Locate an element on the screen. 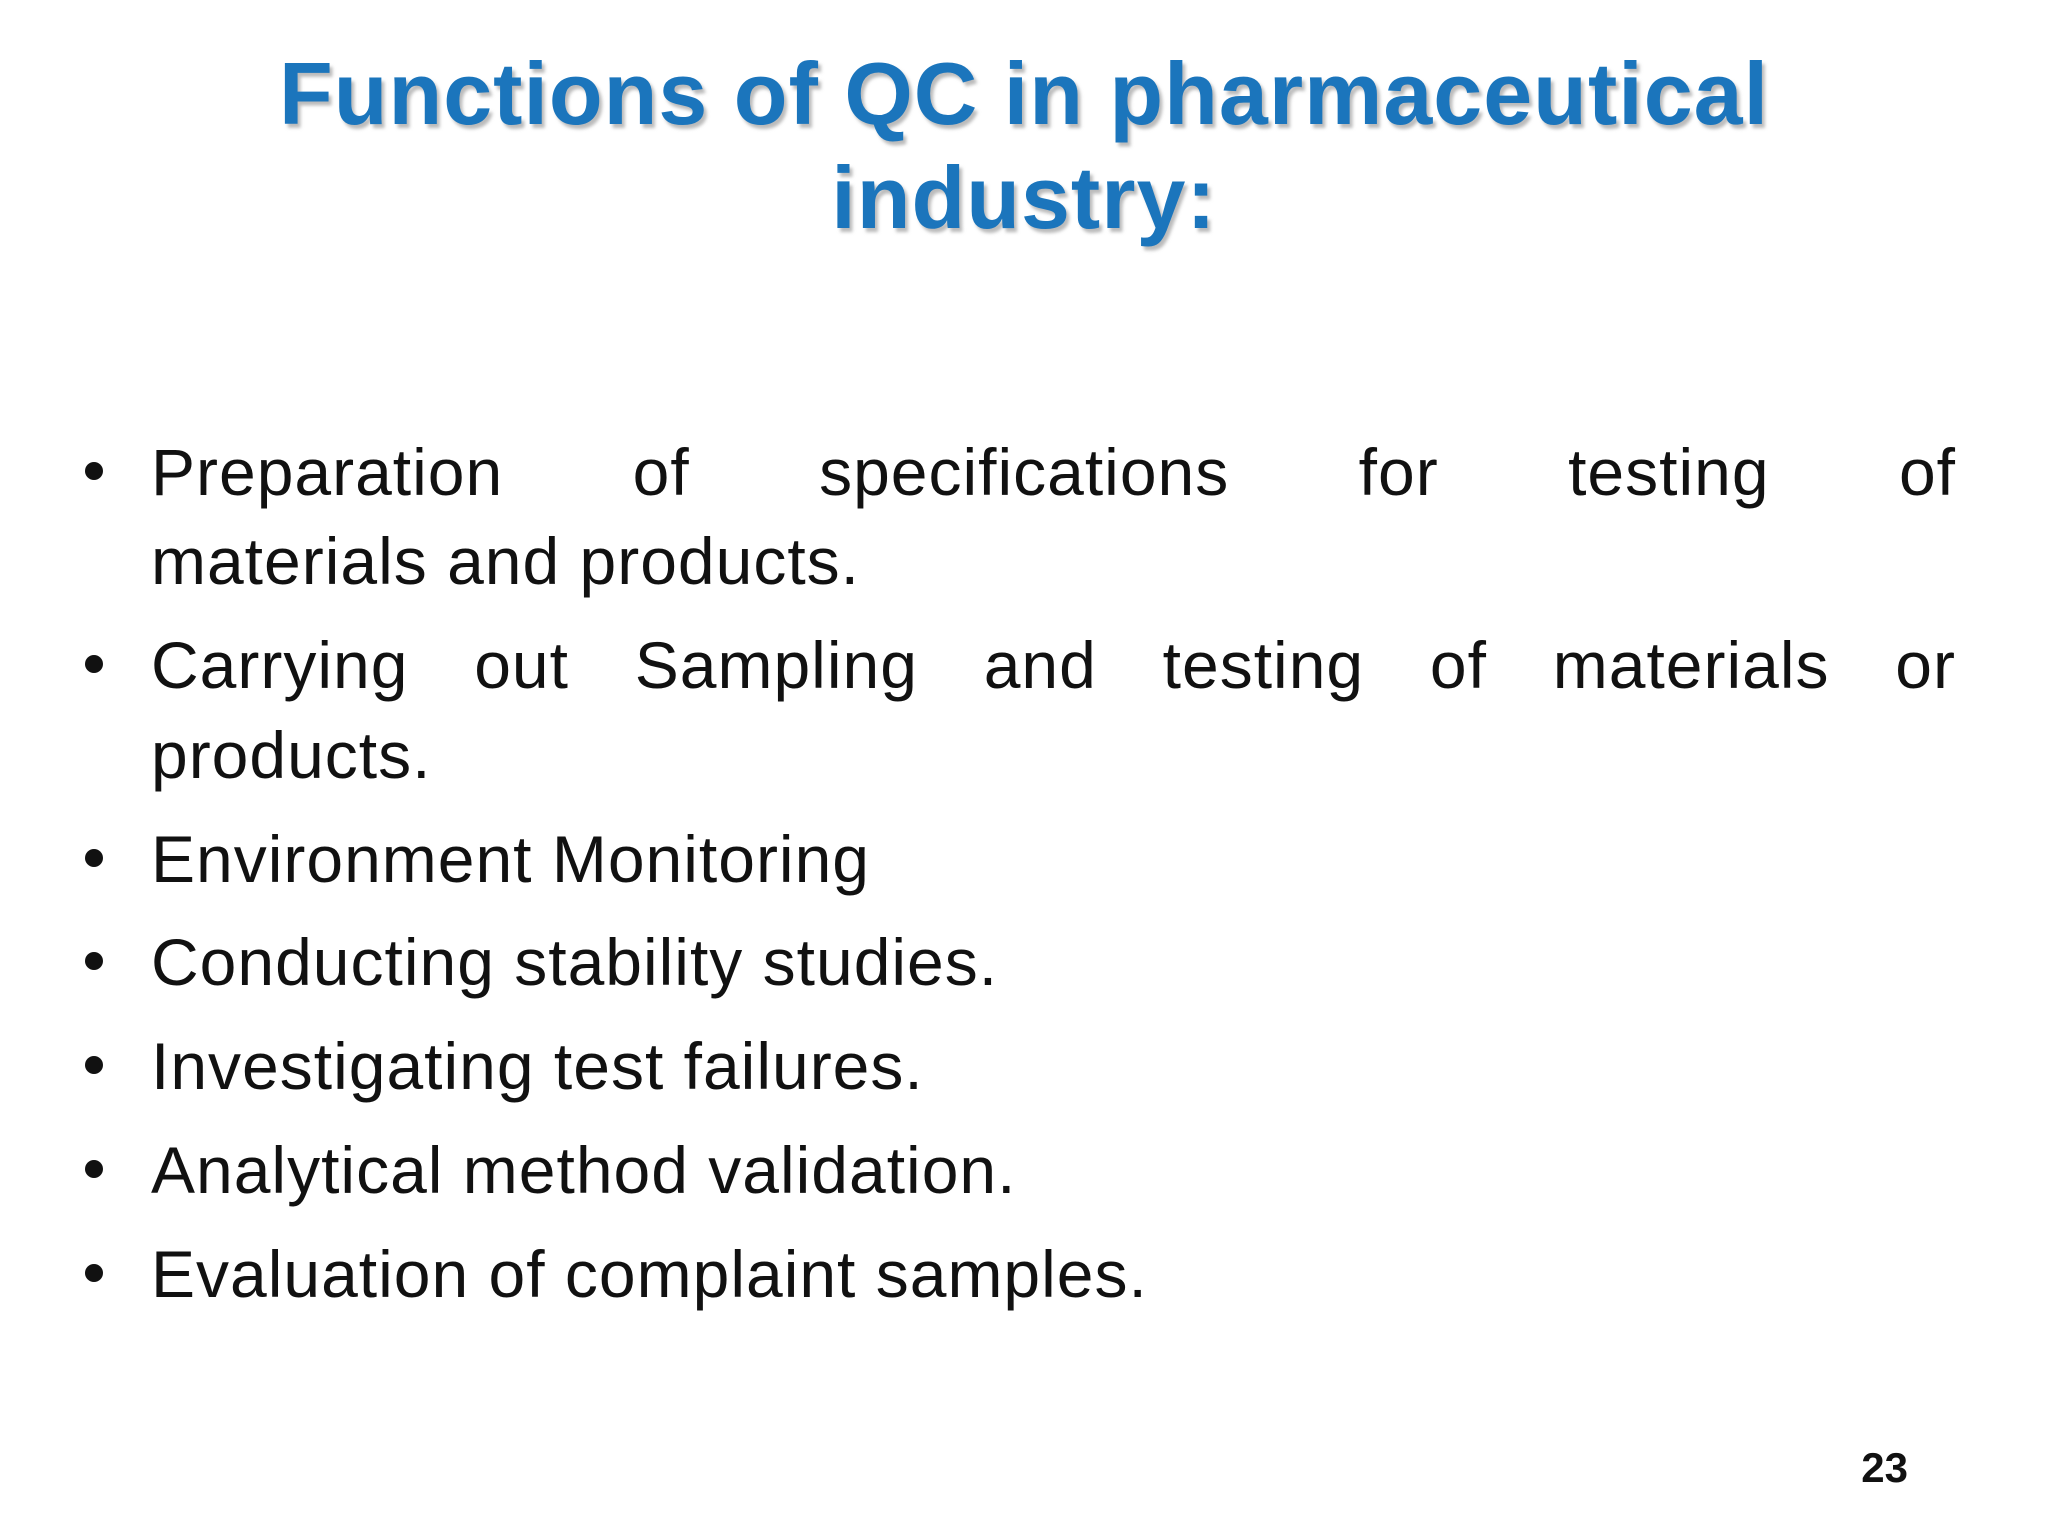 This screenshot has height=1536, width=2048. bullet-item-complaint-samples: Evaluation of complaint samples. is located at coordinates (1015, 1275).